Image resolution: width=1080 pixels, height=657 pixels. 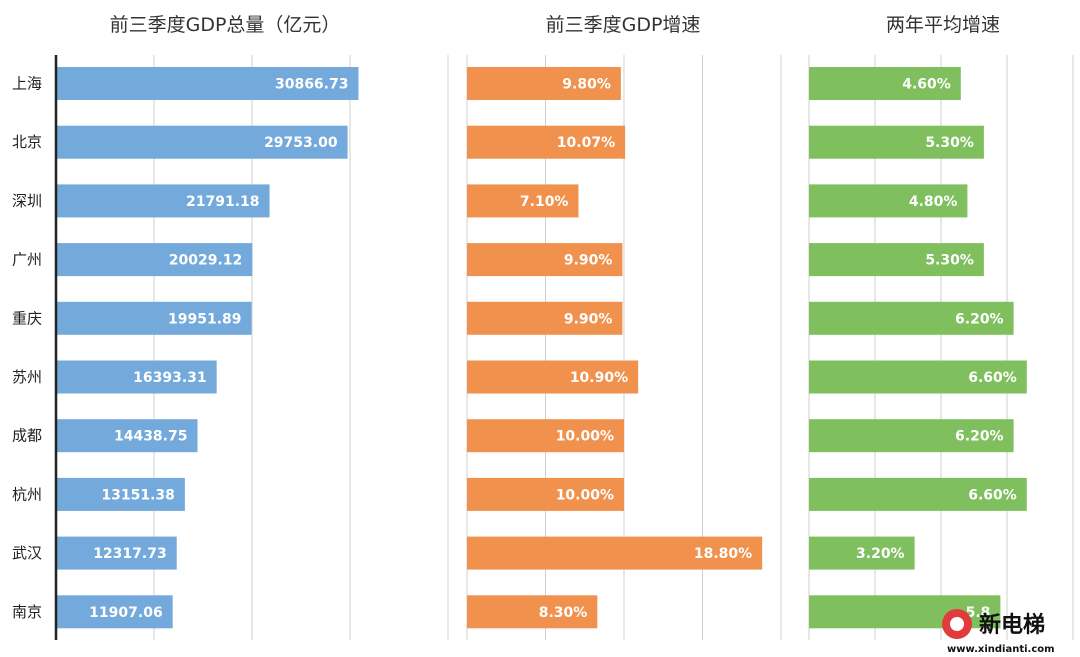 What do you see at coordinates (126, 613) in the screenshot?
I see `data-label: 11907.06` at bounding box center [126, 613].